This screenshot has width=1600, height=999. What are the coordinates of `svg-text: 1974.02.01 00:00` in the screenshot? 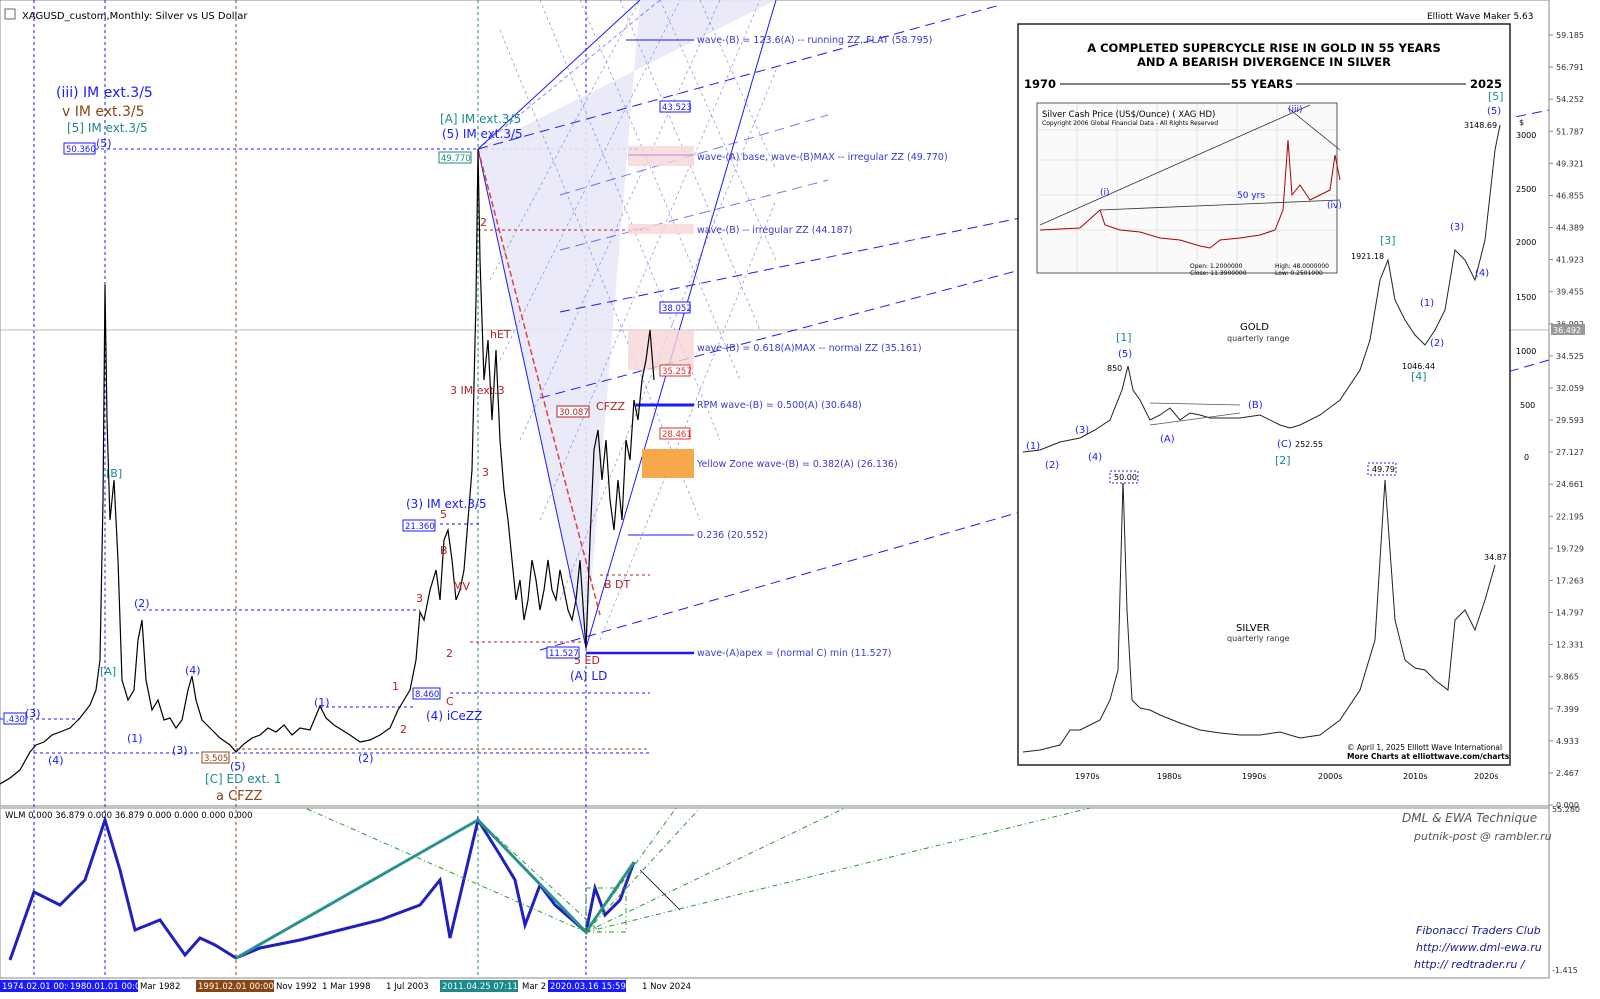 It's located at (40, 987).